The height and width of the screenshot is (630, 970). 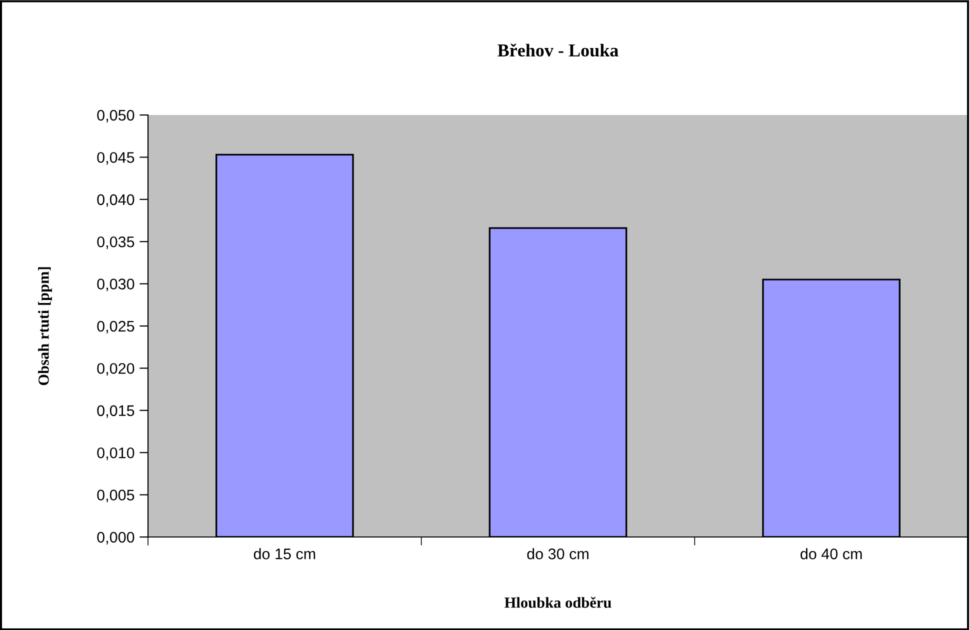 I want to click on y-tick-label: 0,050, so click(x=115, y=116).